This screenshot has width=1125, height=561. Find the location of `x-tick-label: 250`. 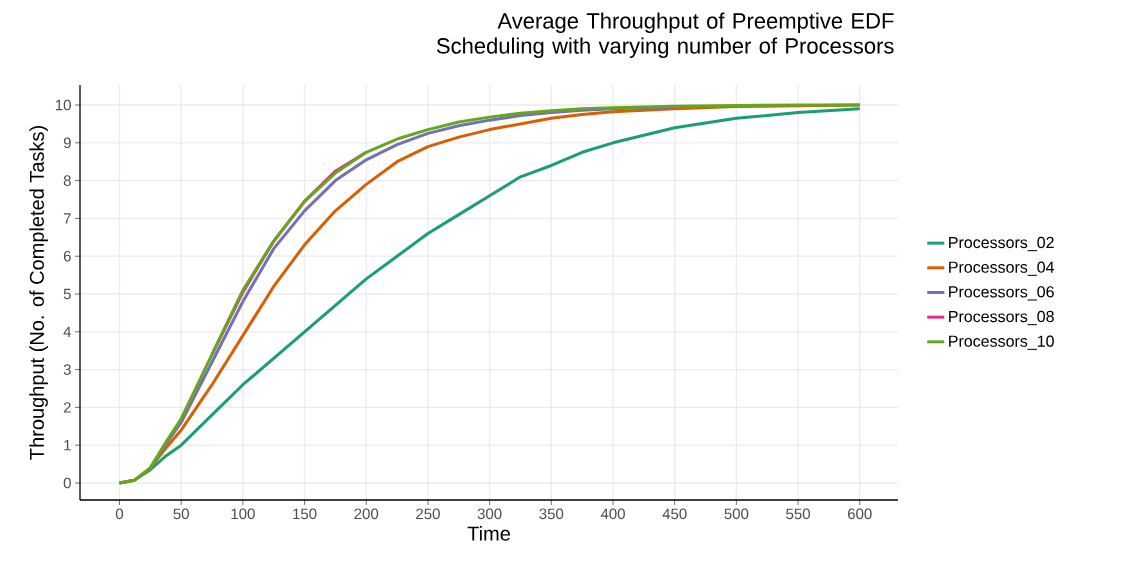

x-tick-label: 250 is located at coordinates (428, 514).